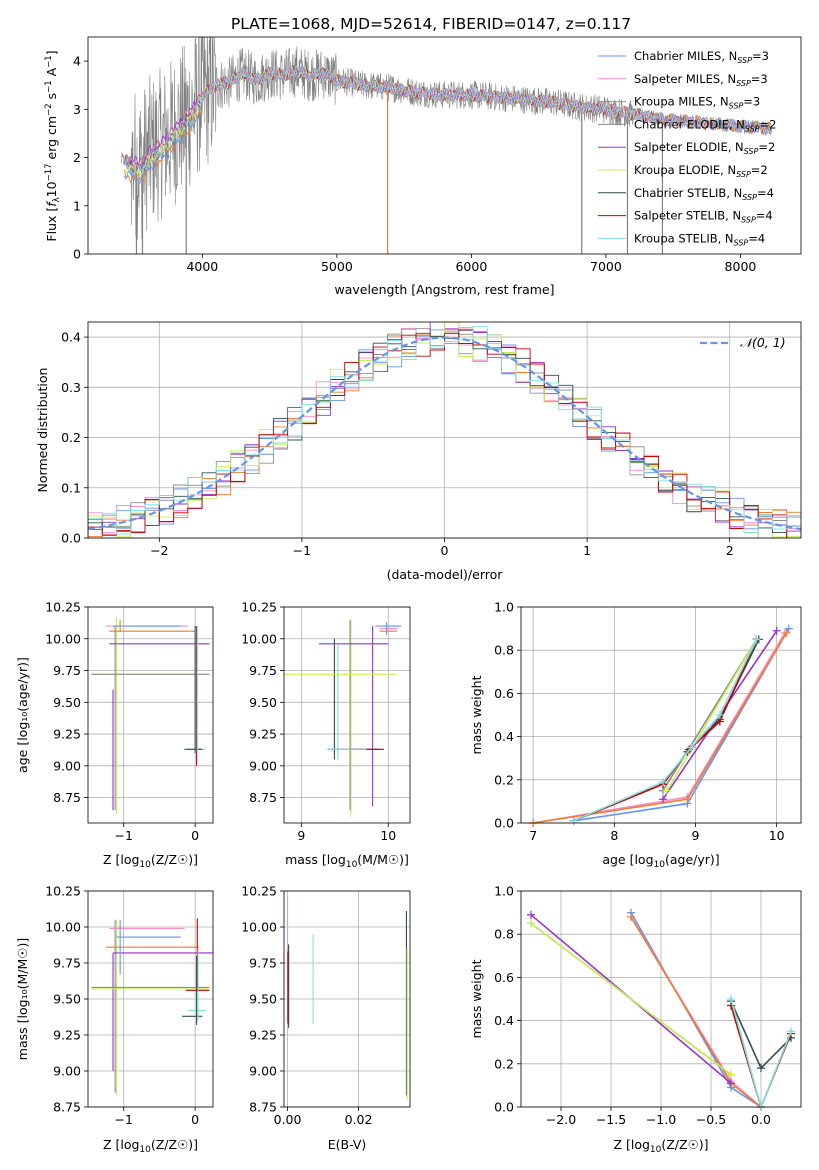 This screenshot has width=819, height=1170. Describe the element at coordinates (504, 693) in the screenshot. I see `y-tick-label: 0.6` at that location.